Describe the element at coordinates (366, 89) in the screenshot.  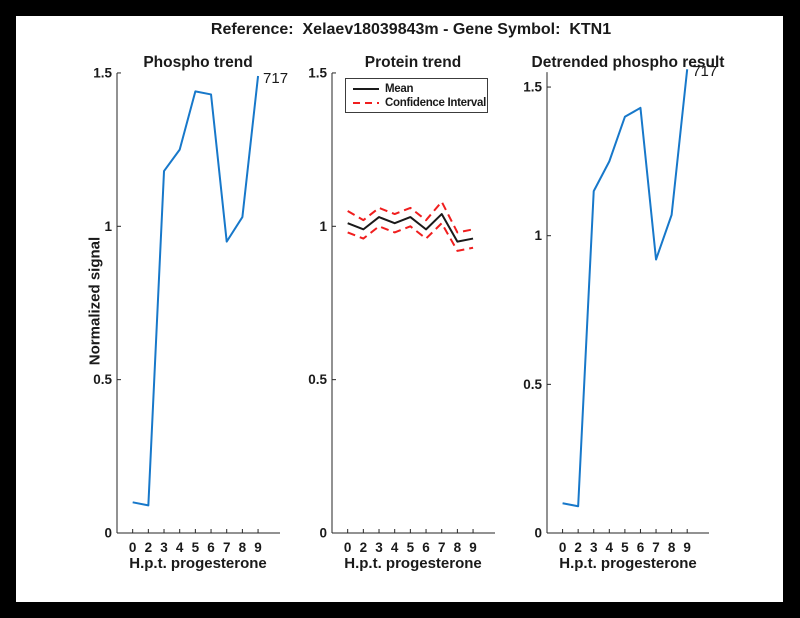
I see `mean-line-sample-icon` at that location.